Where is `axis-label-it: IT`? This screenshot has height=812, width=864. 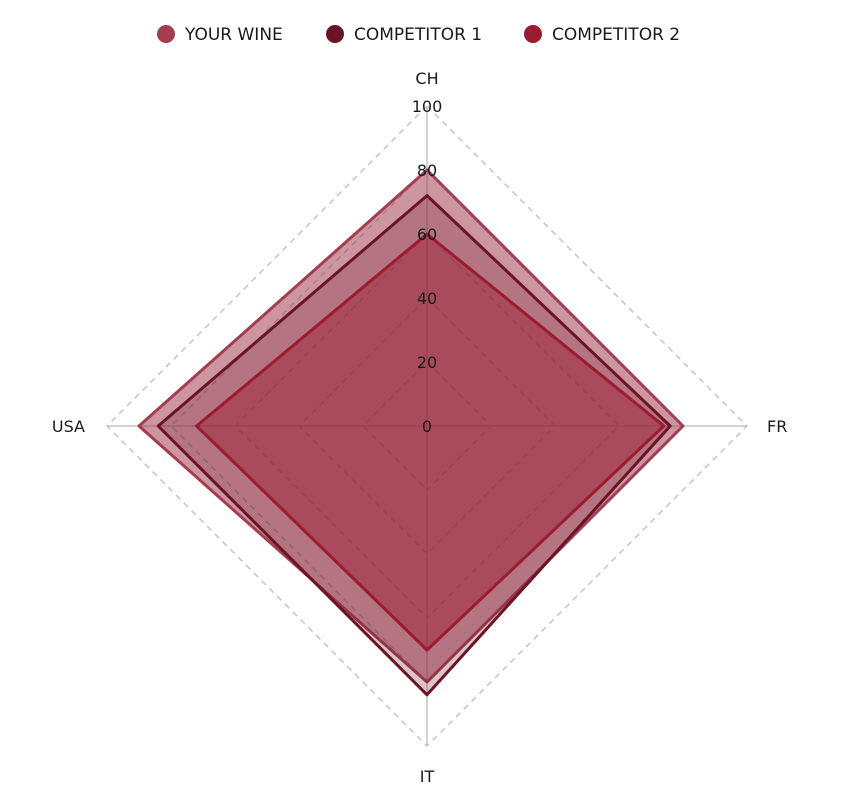 axis-label-it: IT is located at coordinates (427, 776).